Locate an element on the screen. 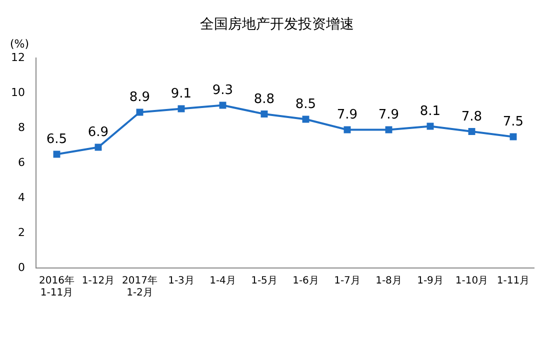 The image size is (554, 340). x-tick-label: 2017年 1-2月 is located at coordinates (140, 286).